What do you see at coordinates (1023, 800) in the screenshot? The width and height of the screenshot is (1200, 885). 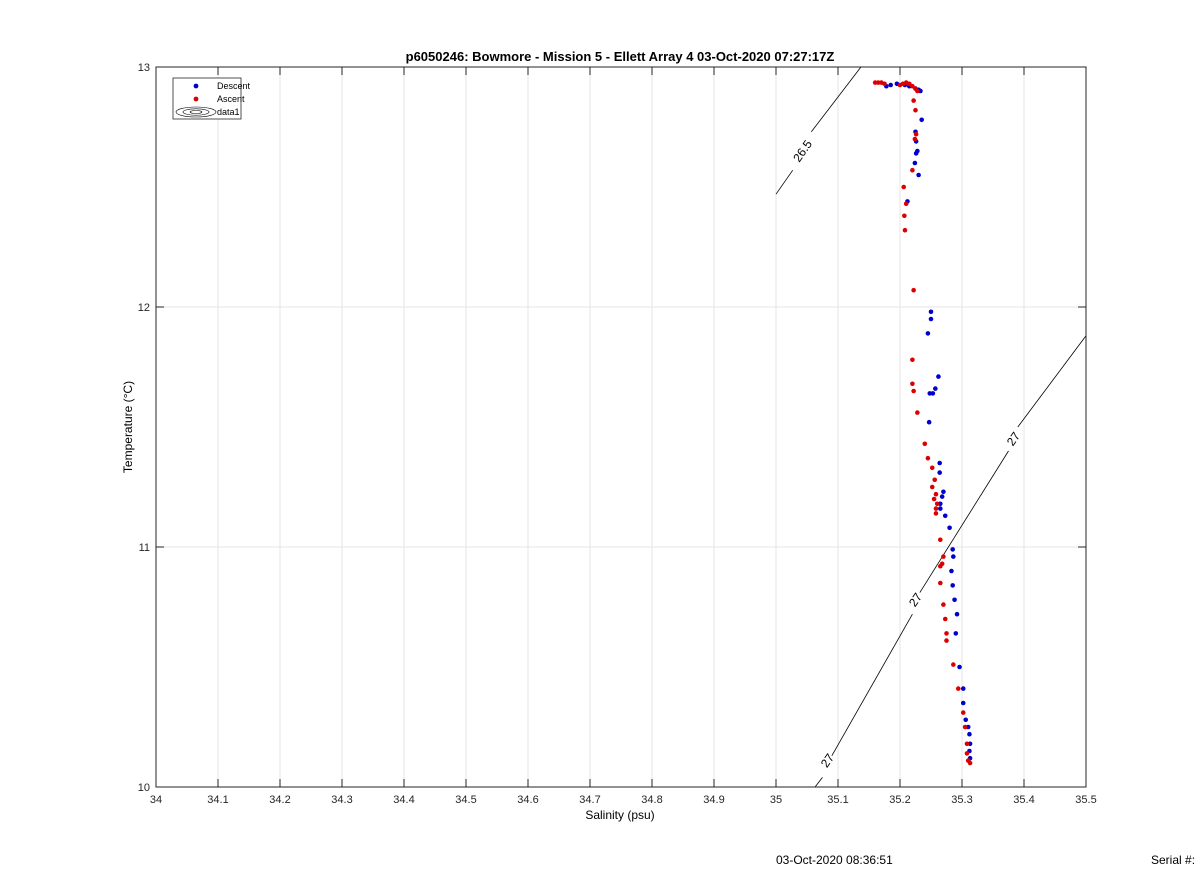 I see `x-tick-label: 35.4` at bounding box center [1023, 800].